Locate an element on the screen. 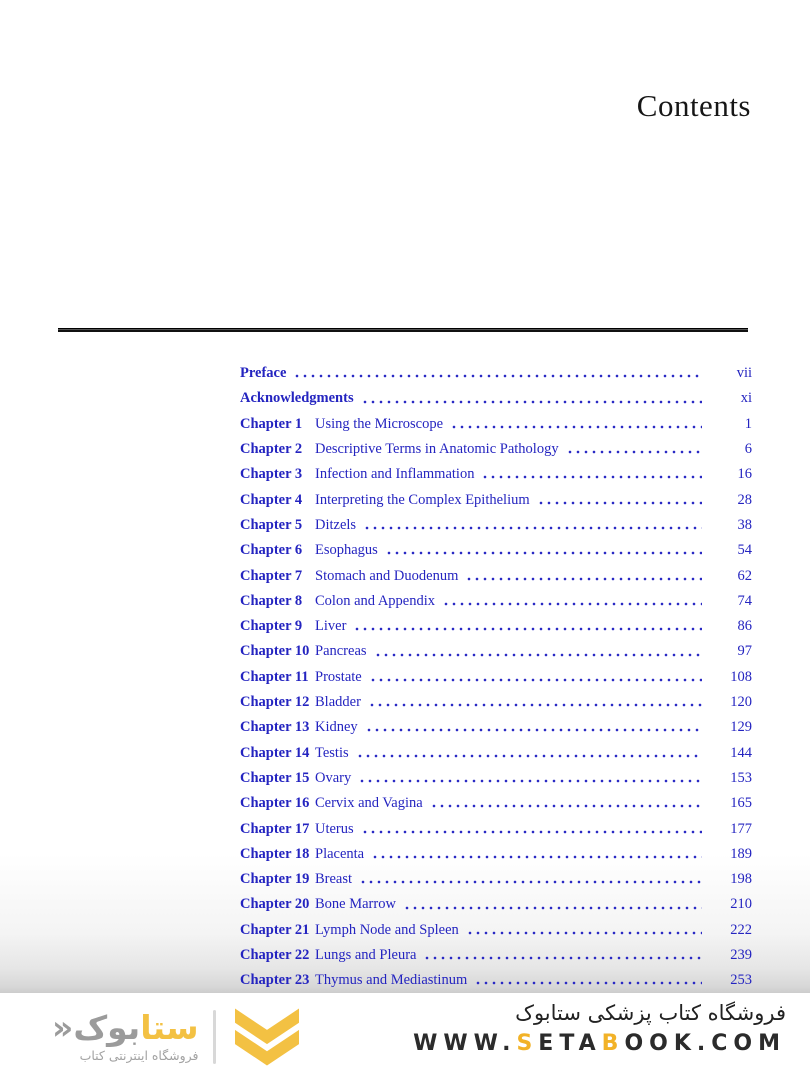 This screenshot has width=810, height=1079. toc-entry-page-number: 189 is located at coordinates (741, 853).